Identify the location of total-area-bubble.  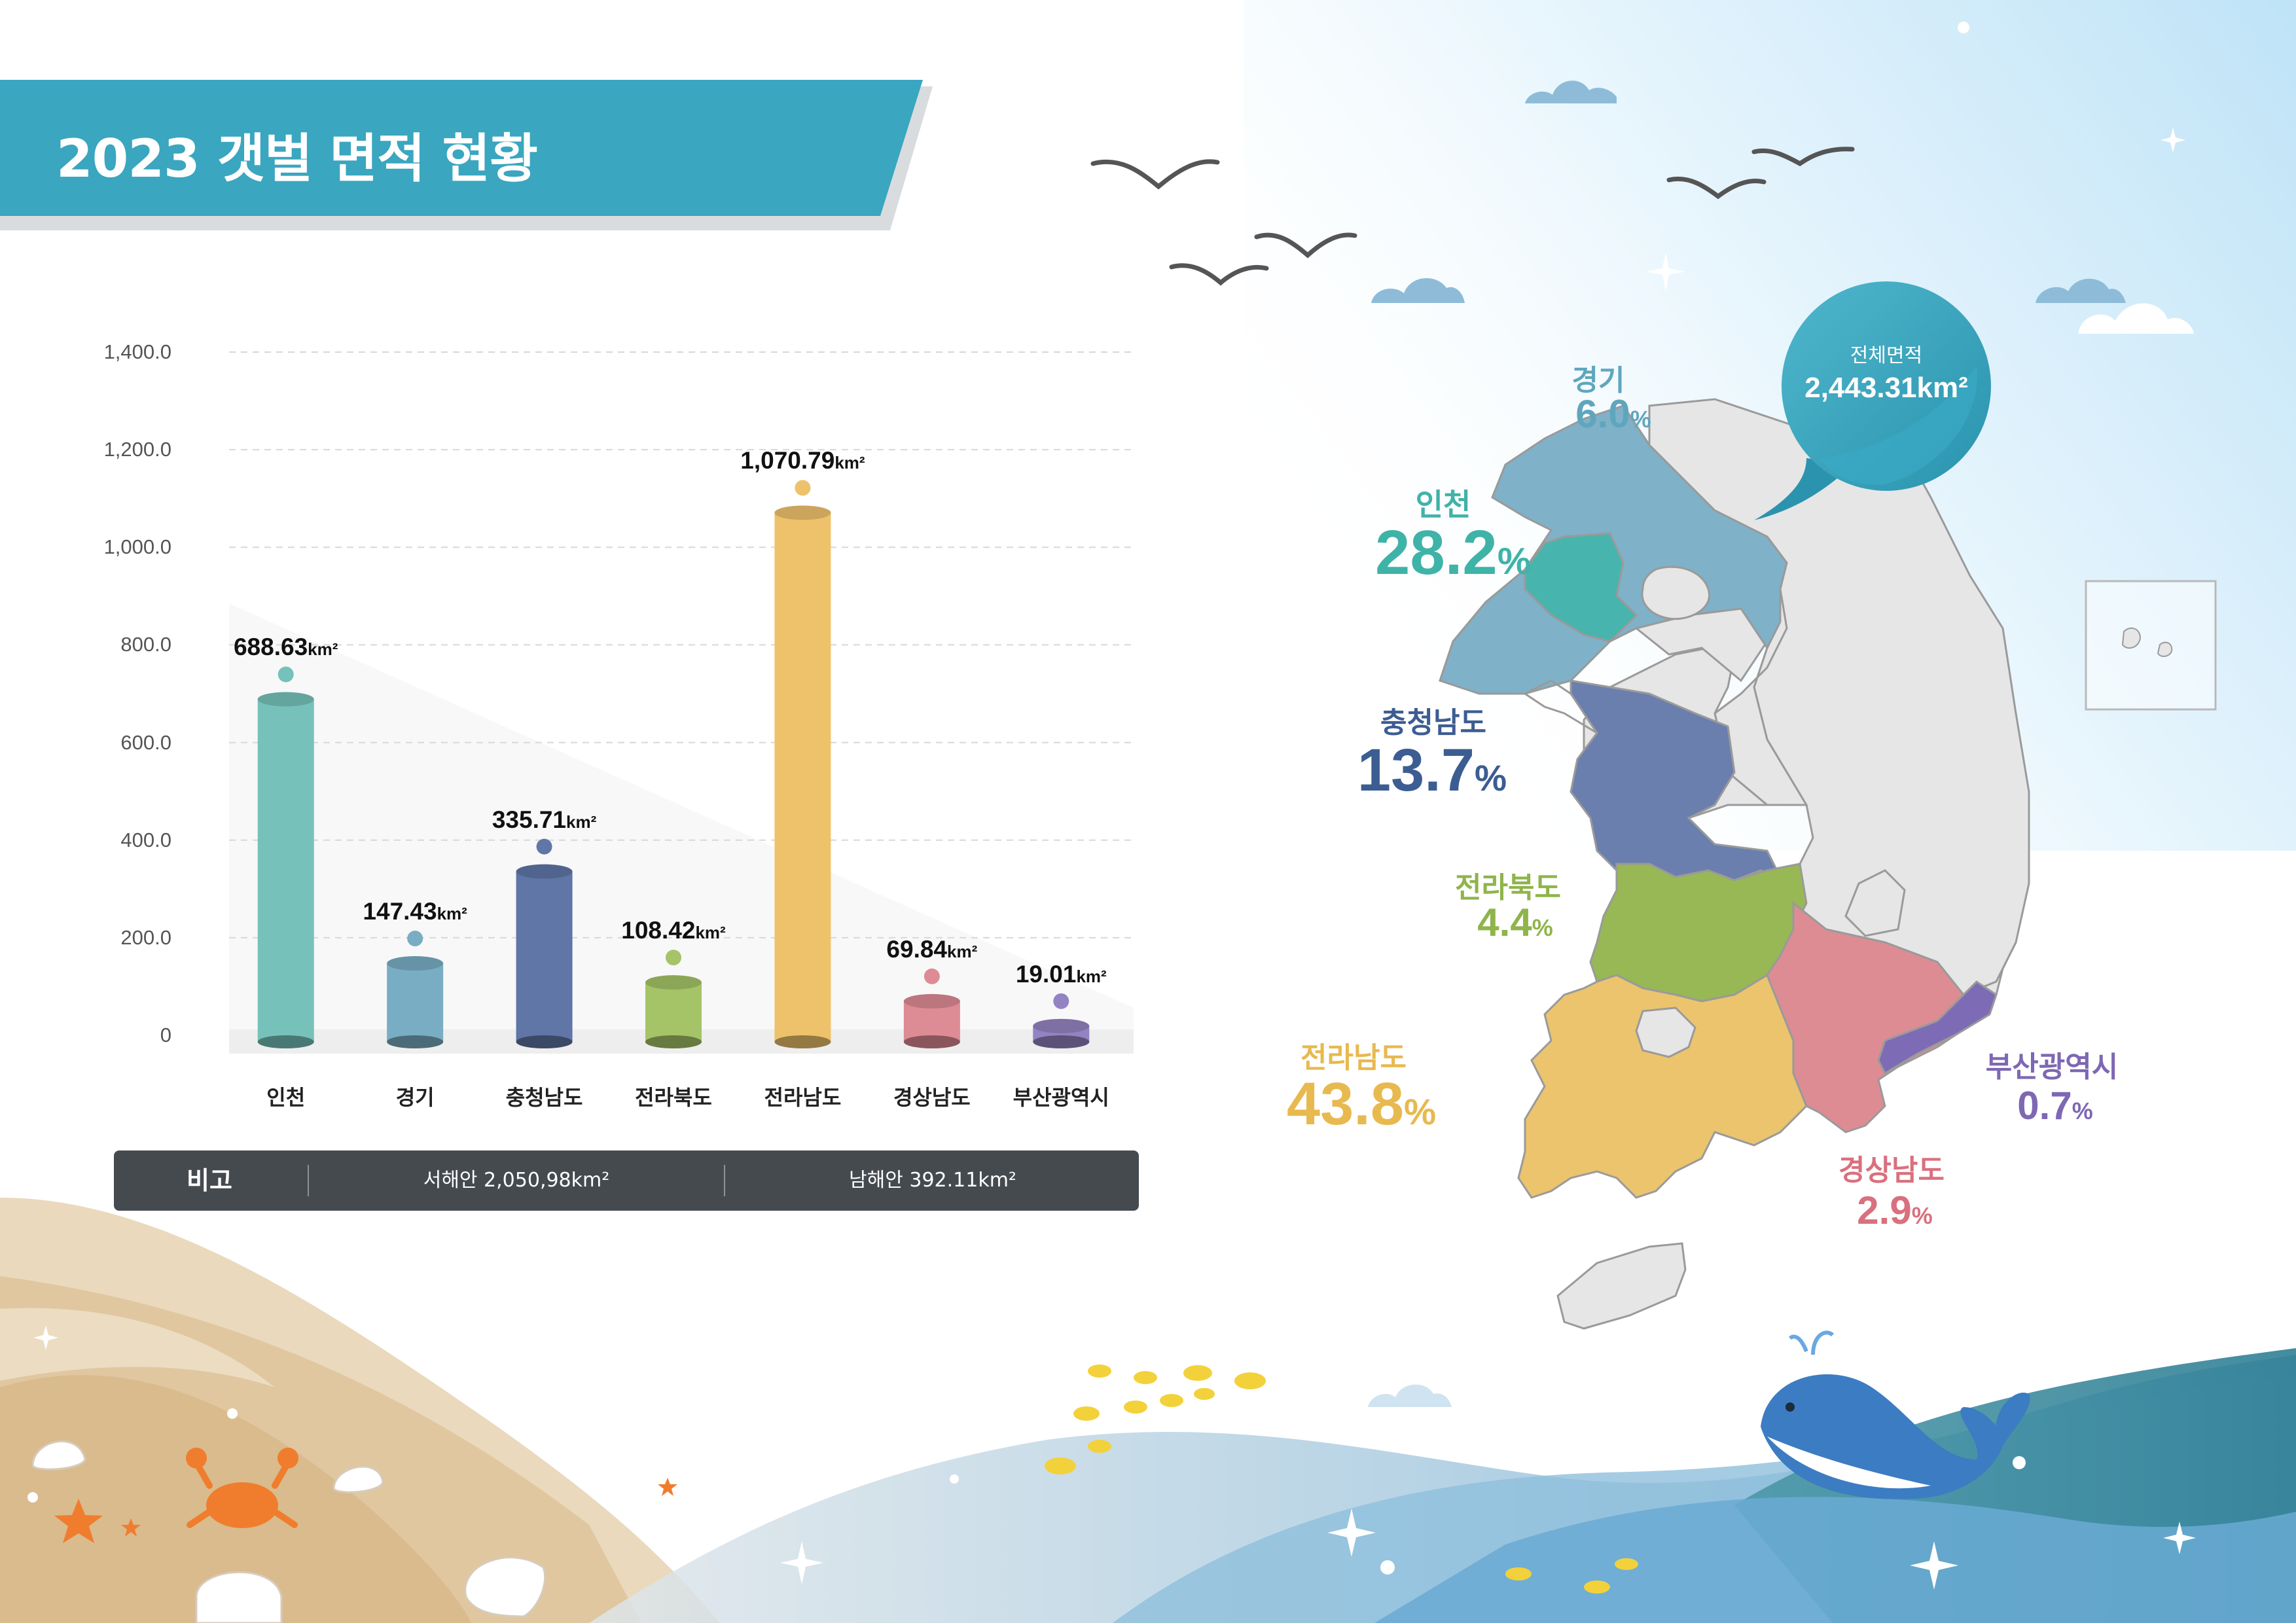
(1872, 401).